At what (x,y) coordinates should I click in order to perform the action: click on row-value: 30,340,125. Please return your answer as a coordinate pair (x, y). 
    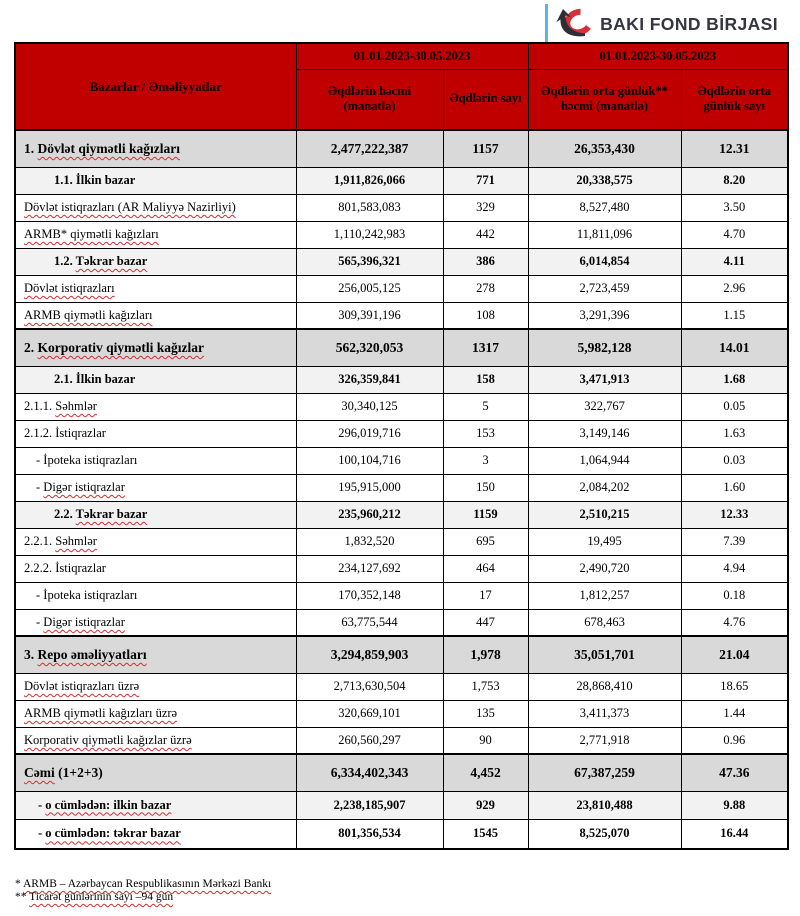
    Looking at the image, I should click on (369, 406).